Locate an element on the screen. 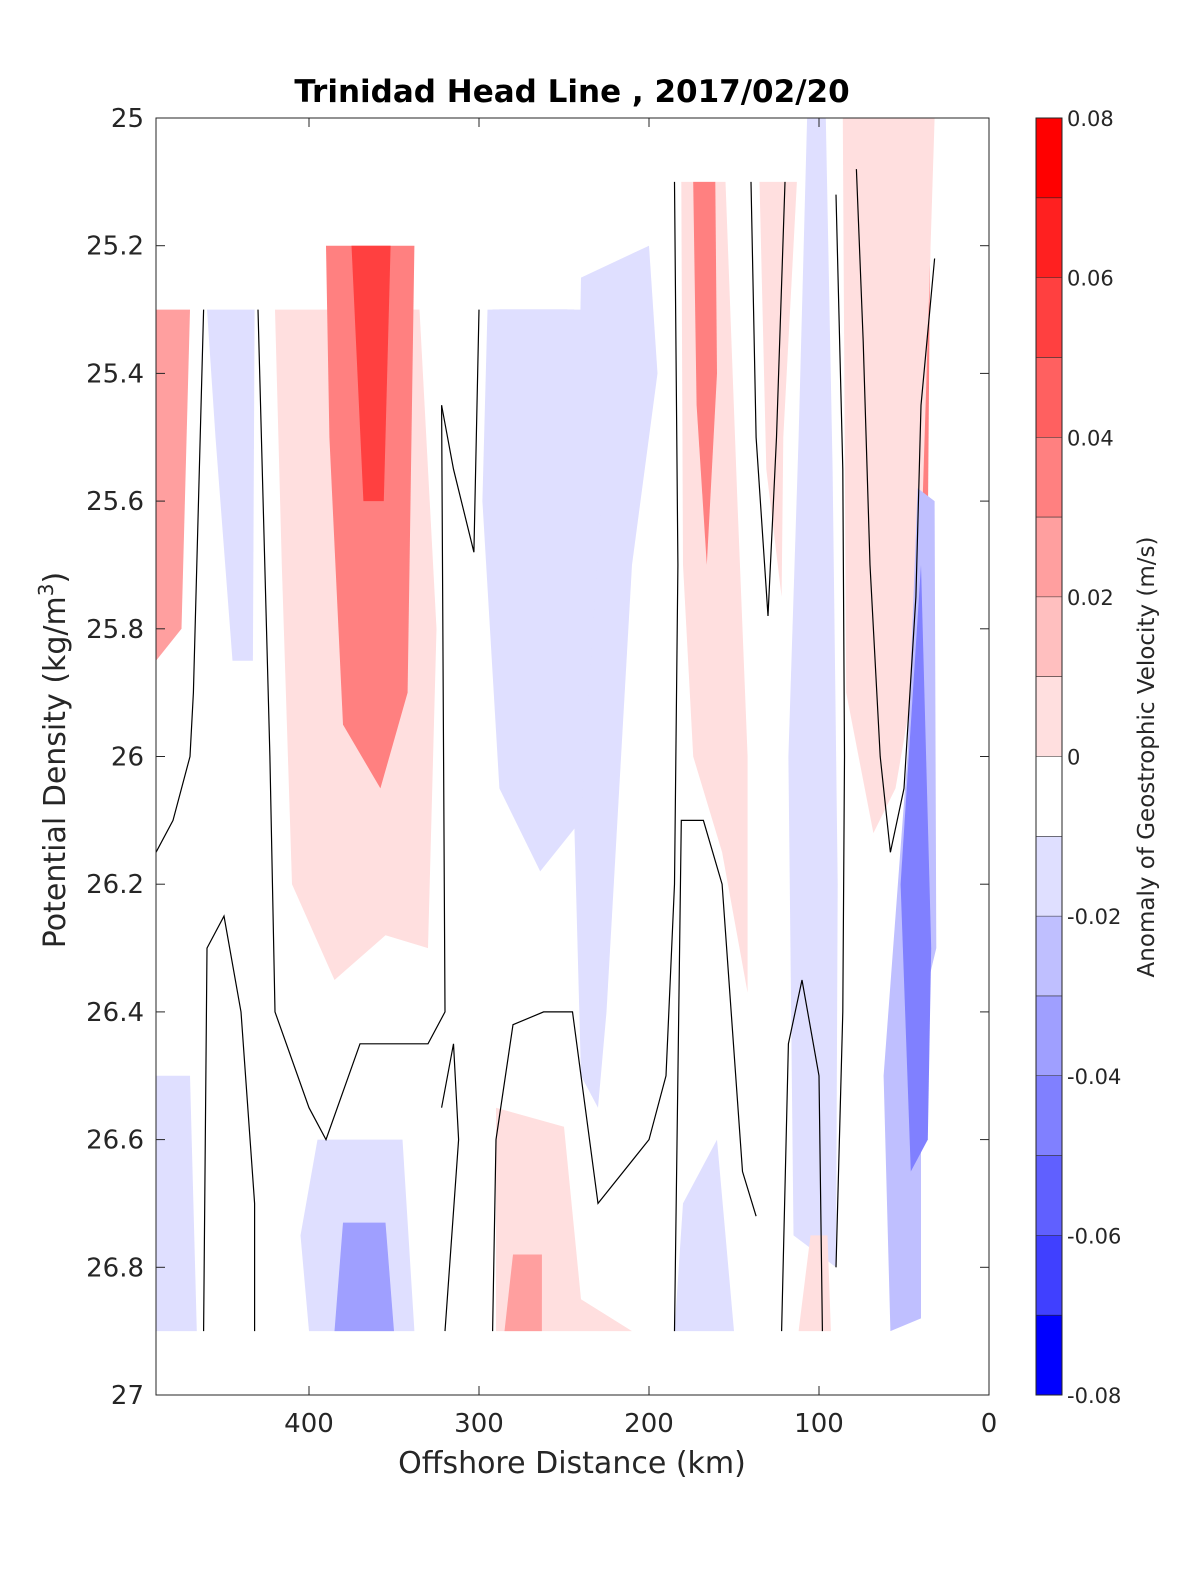  colorbar-tick-label: 0.06 is located at coordinates (1090, 279).